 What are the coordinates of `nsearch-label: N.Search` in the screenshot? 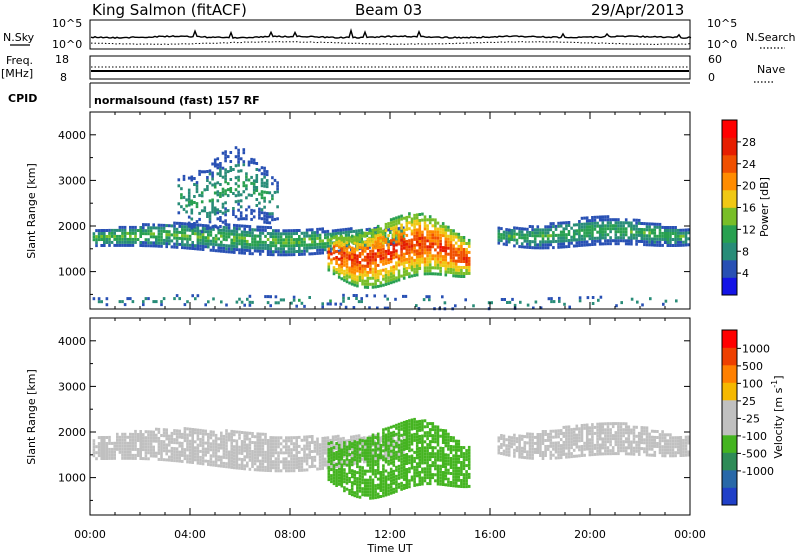 It's located at (771, 37).